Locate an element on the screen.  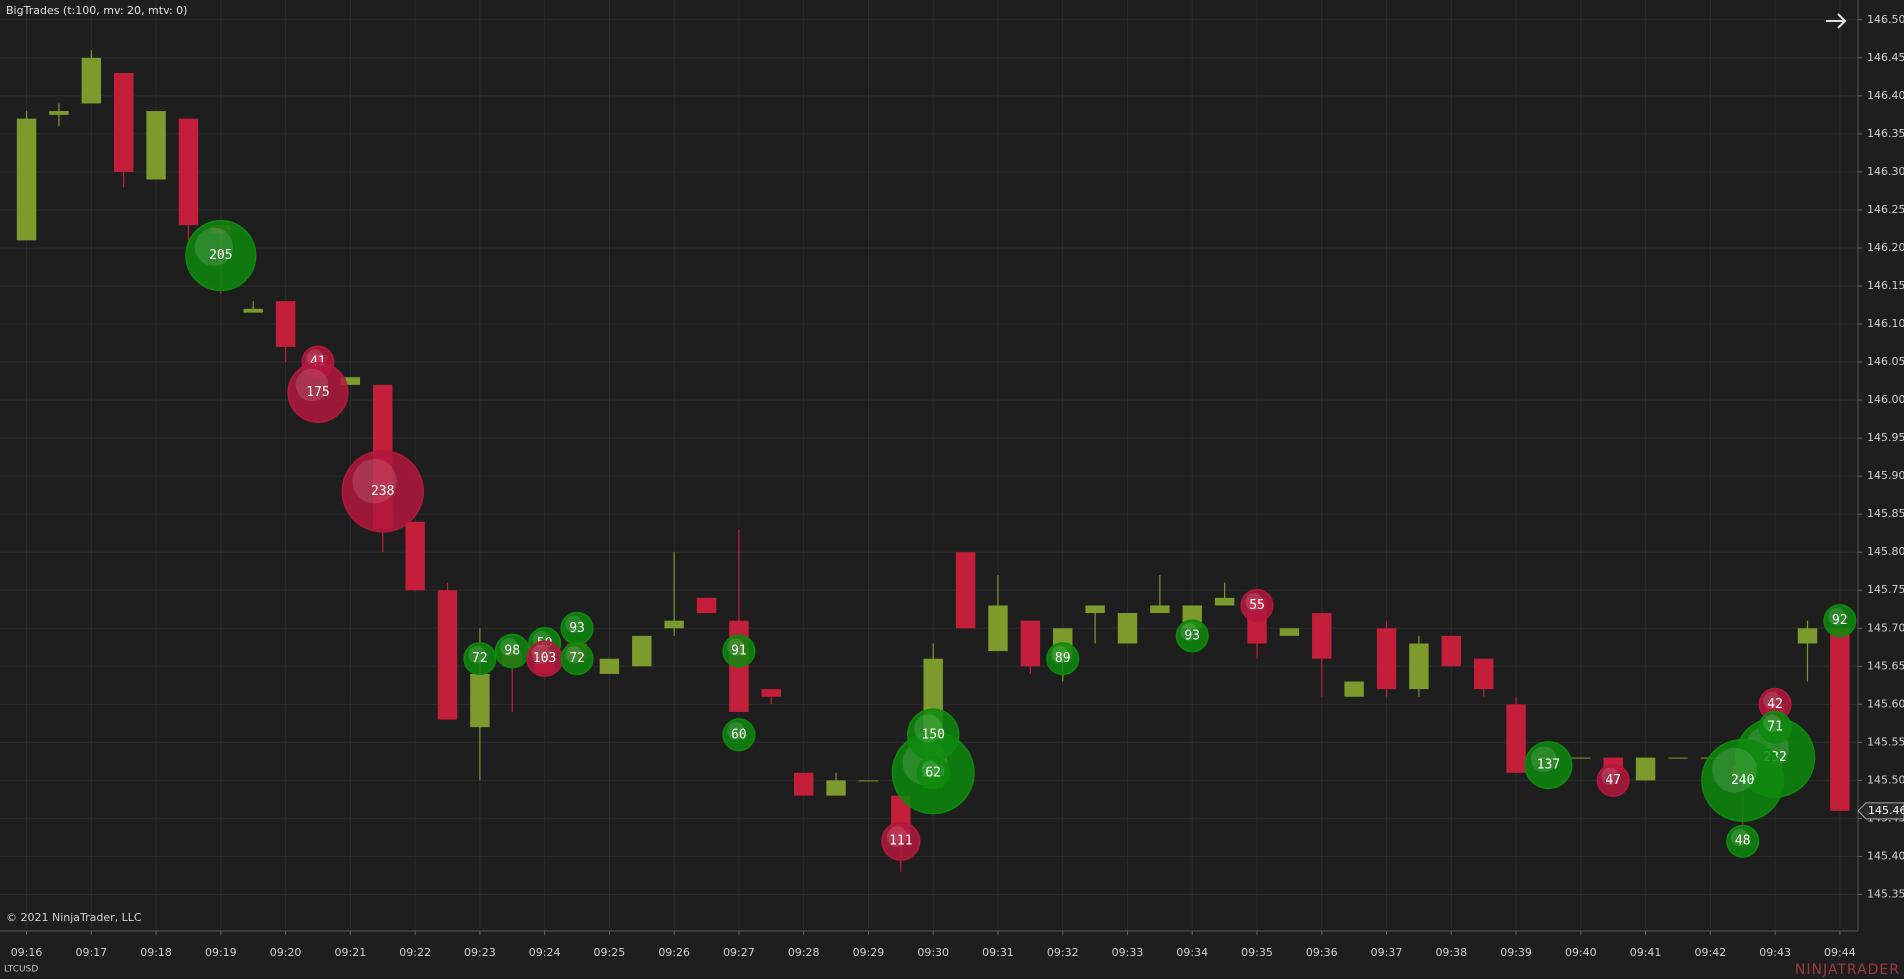
x-tick-label: 09:17 is located at coordinates (91, 952).